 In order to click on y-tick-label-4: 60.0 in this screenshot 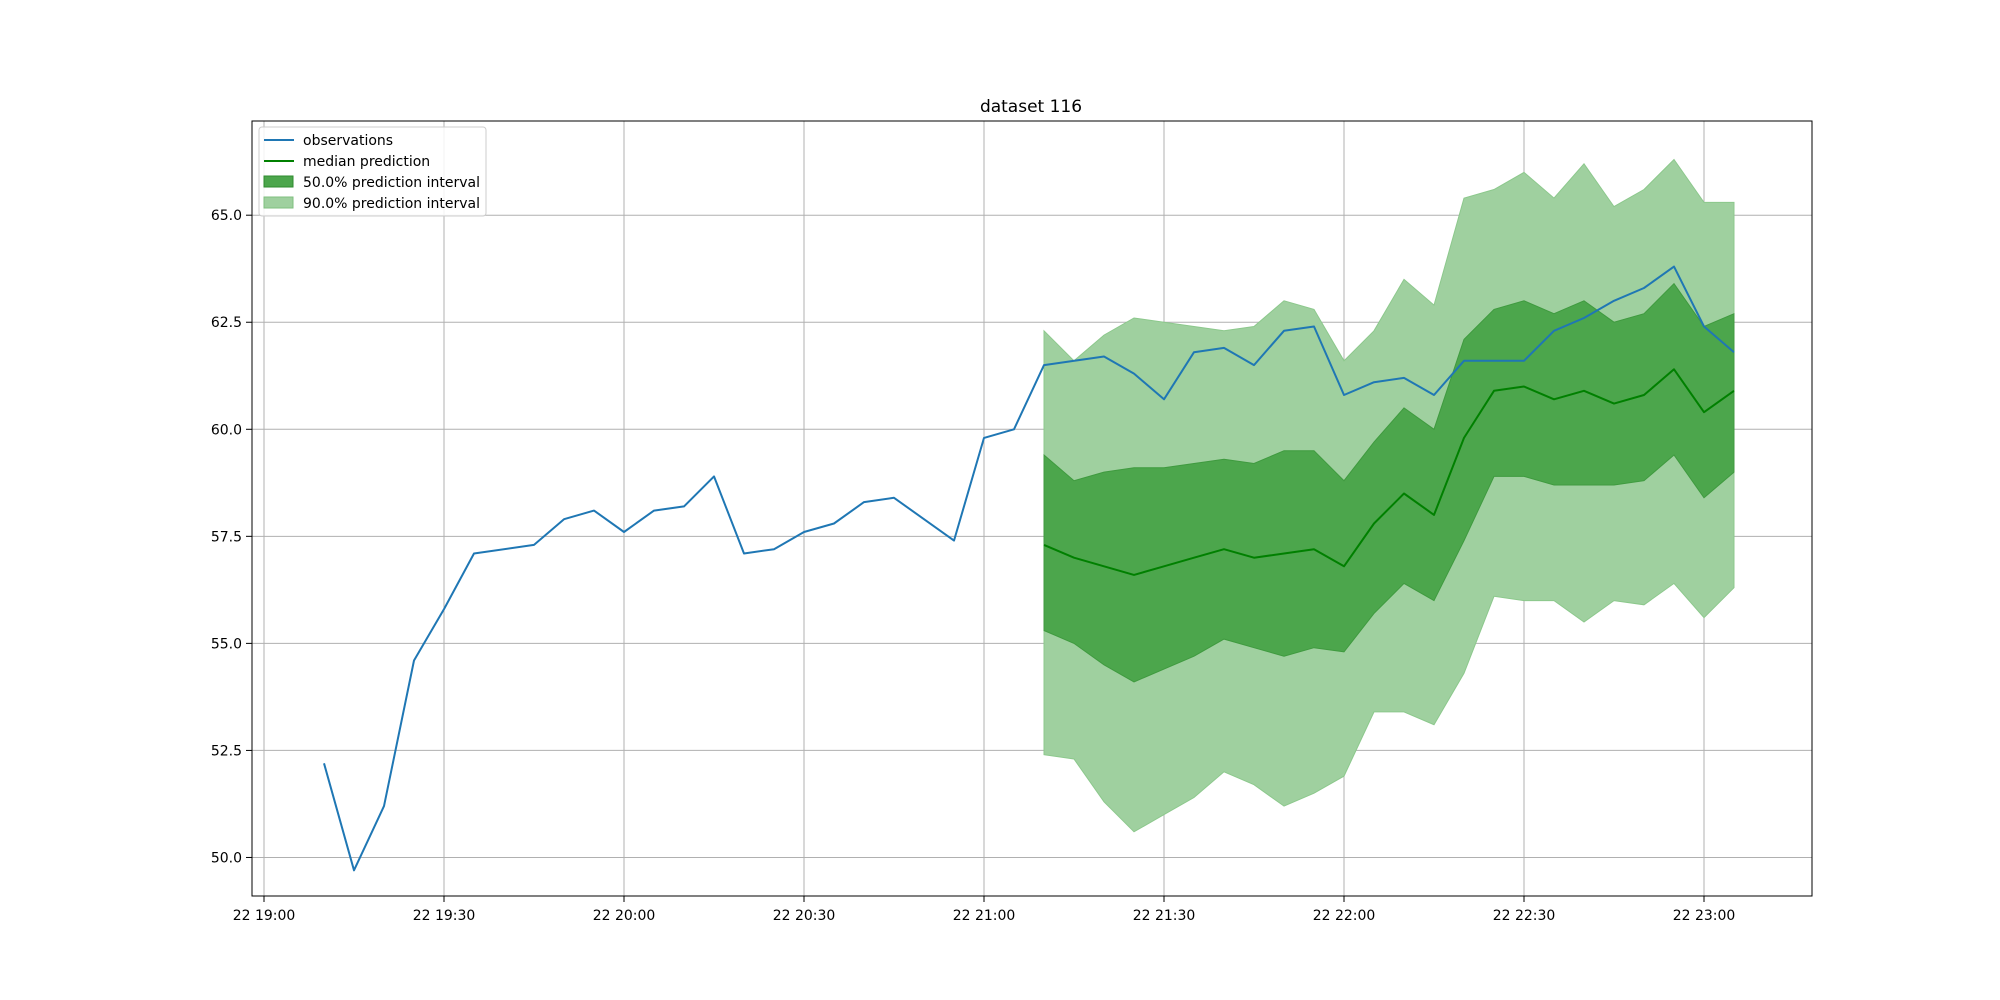, I will do `click(226, 430)`.